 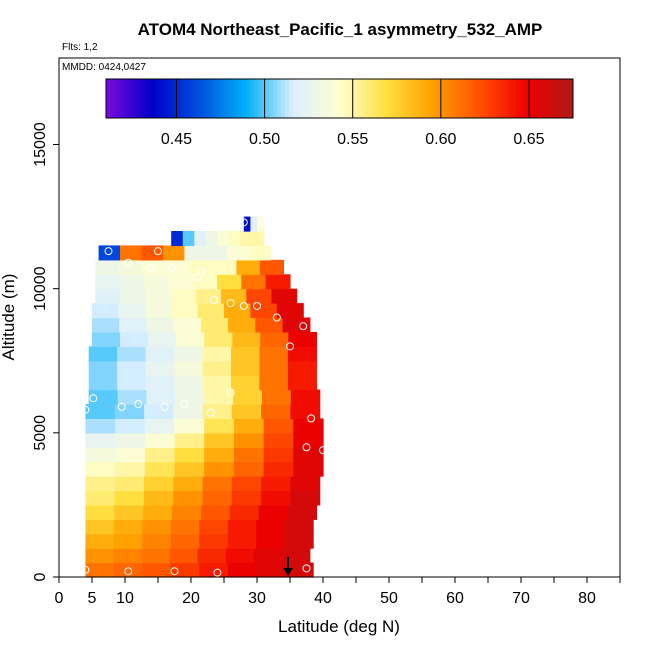 I want to click on flights-label: Flts: 1,2, so click(x=80, y=47).